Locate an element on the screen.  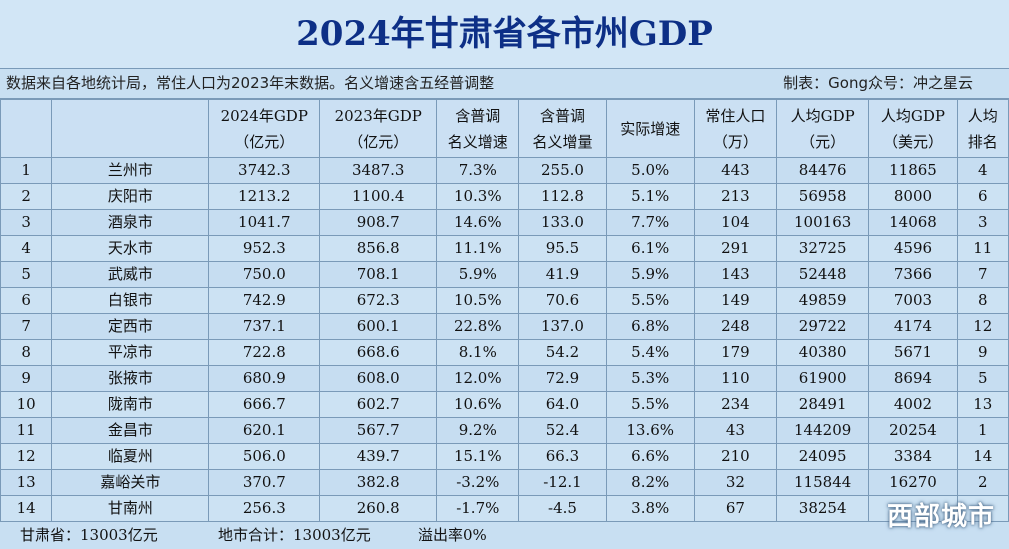
table-cell: 10.3% is located at coordinates (478, 196).